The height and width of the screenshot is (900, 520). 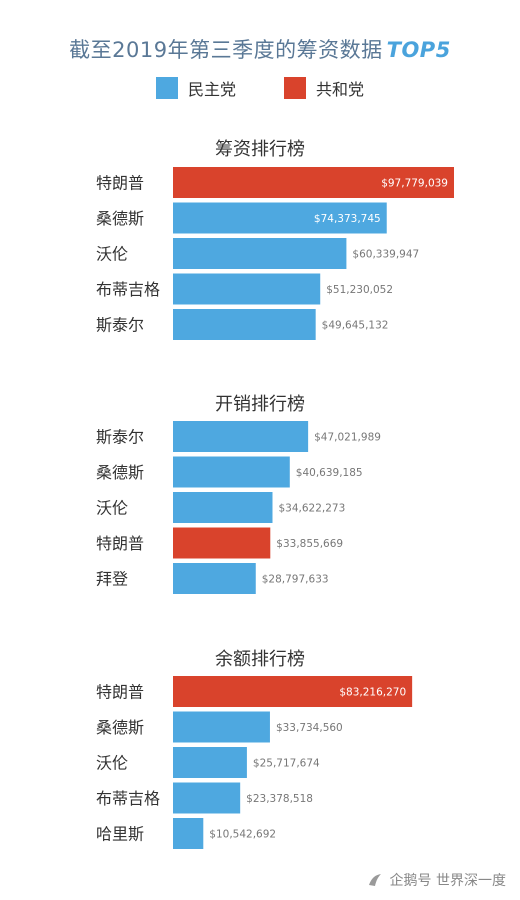 What do you see at coordinates (295, 580) in the screenshot?
I see `data-label: $28,797,633` at bounding box center [295, 580].